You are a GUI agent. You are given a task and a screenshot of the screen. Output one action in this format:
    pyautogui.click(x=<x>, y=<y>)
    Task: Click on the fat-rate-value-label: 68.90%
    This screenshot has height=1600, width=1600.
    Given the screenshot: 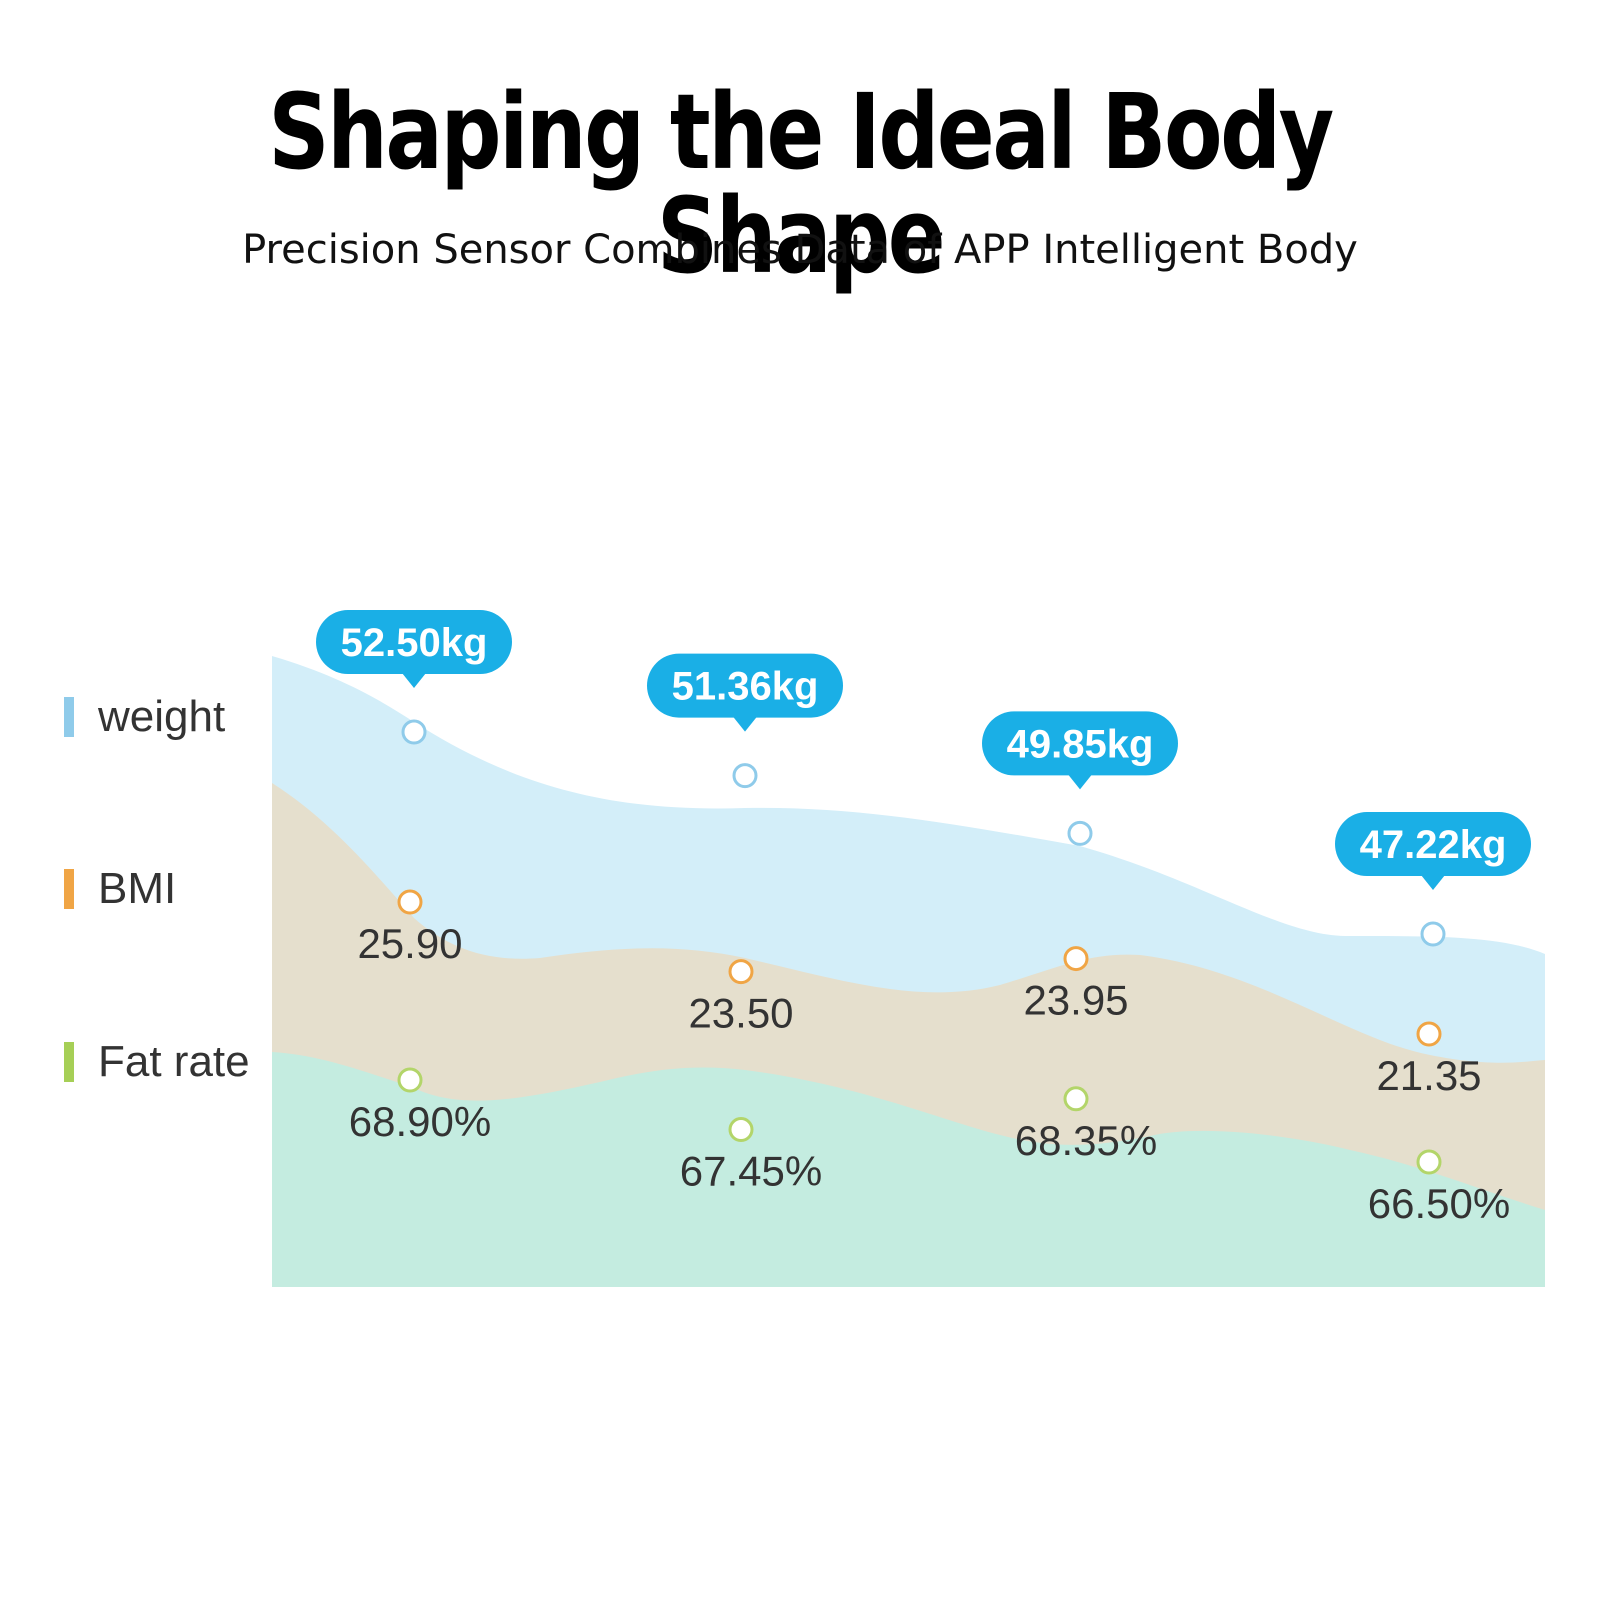 What is the action you would take?
    pyautogui.click(x=420, y=1121)
    